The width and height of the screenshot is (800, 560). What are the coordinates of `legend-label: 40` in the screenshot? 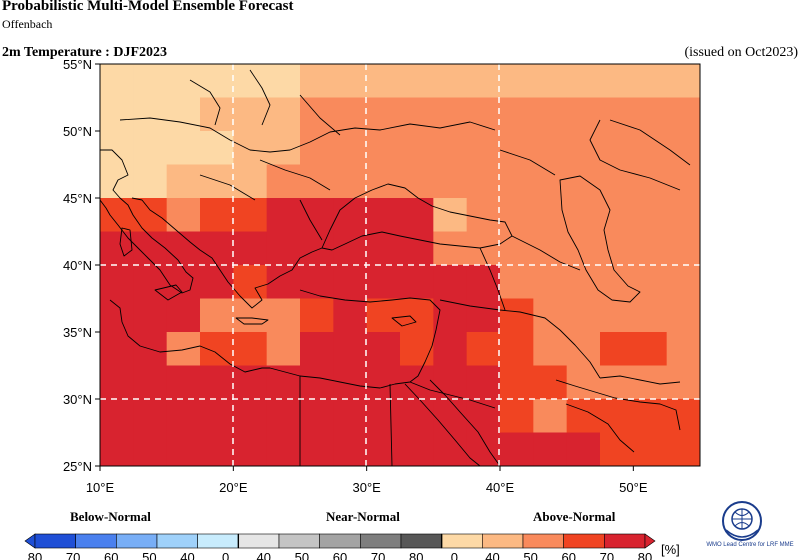 It's located at (187, 555).